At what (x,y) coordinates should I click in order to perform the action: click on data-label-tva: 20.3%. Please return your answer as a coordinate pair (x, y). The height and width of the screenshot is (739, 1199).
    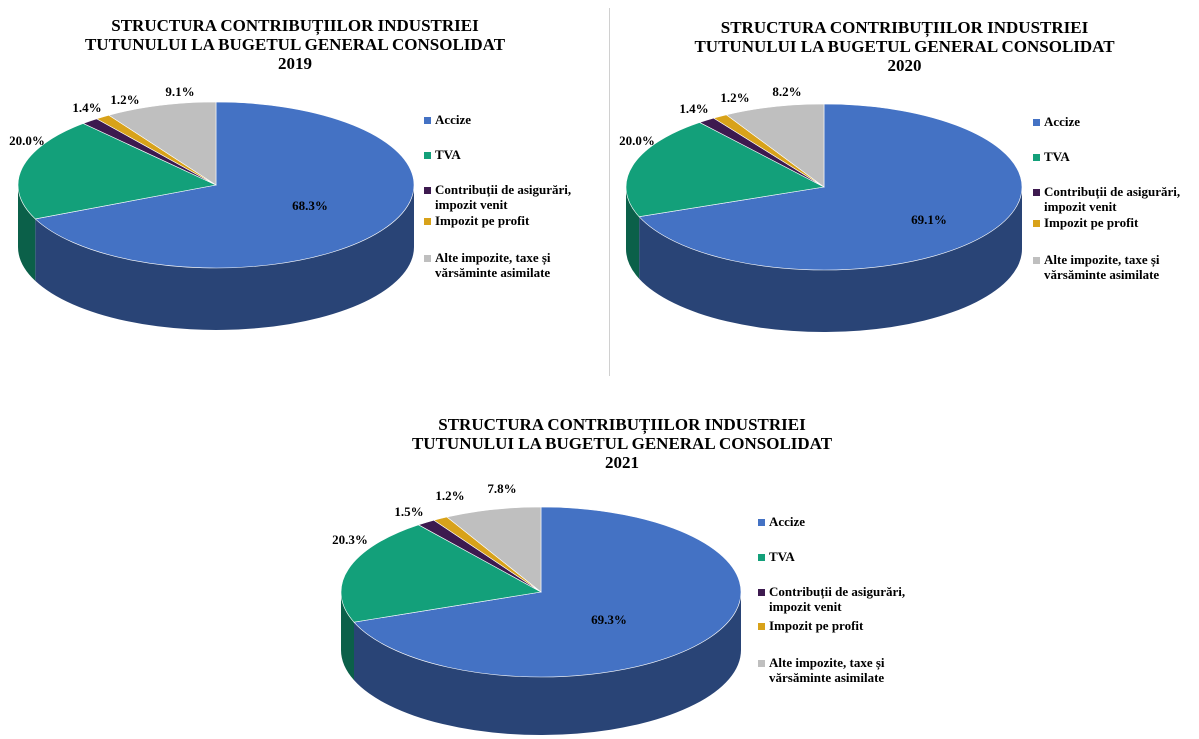
    Looking at the image, I should click on (350, 539).